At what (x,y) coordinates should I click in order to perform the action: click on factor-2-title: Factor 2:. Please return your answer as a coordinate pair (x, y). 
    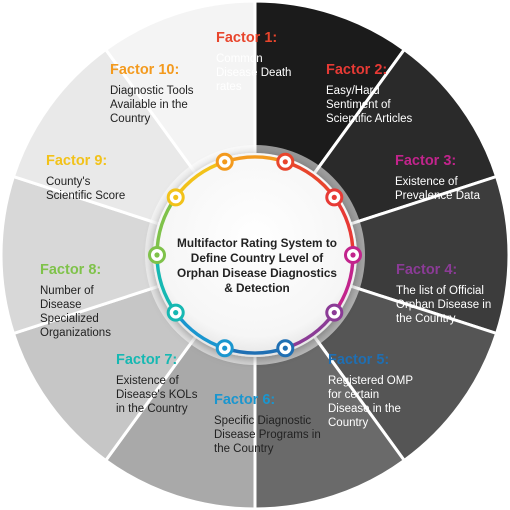
    Looking at the image, I should click on (357, 70).